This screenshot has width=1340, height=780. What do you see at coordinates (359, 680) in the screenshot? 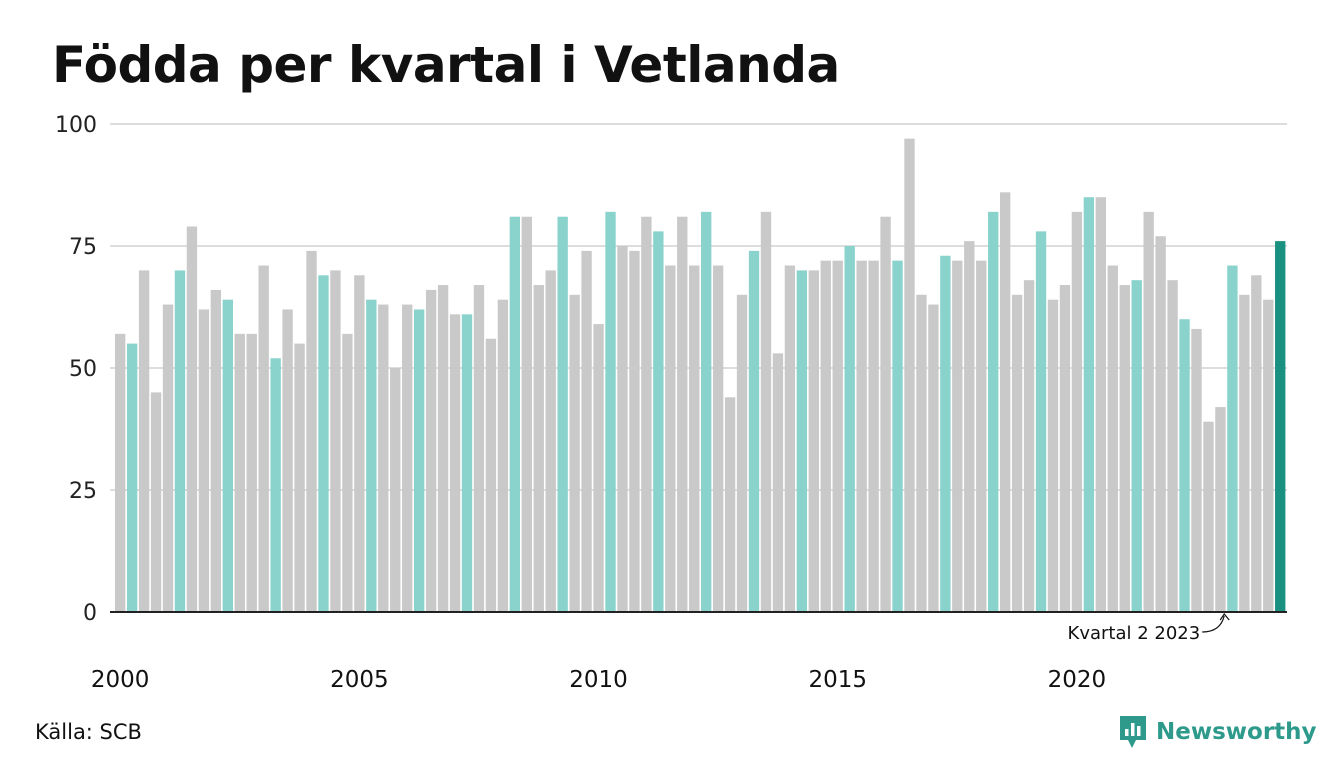
I see `x-tick-label: 2005` at bounding box center [359, 680].